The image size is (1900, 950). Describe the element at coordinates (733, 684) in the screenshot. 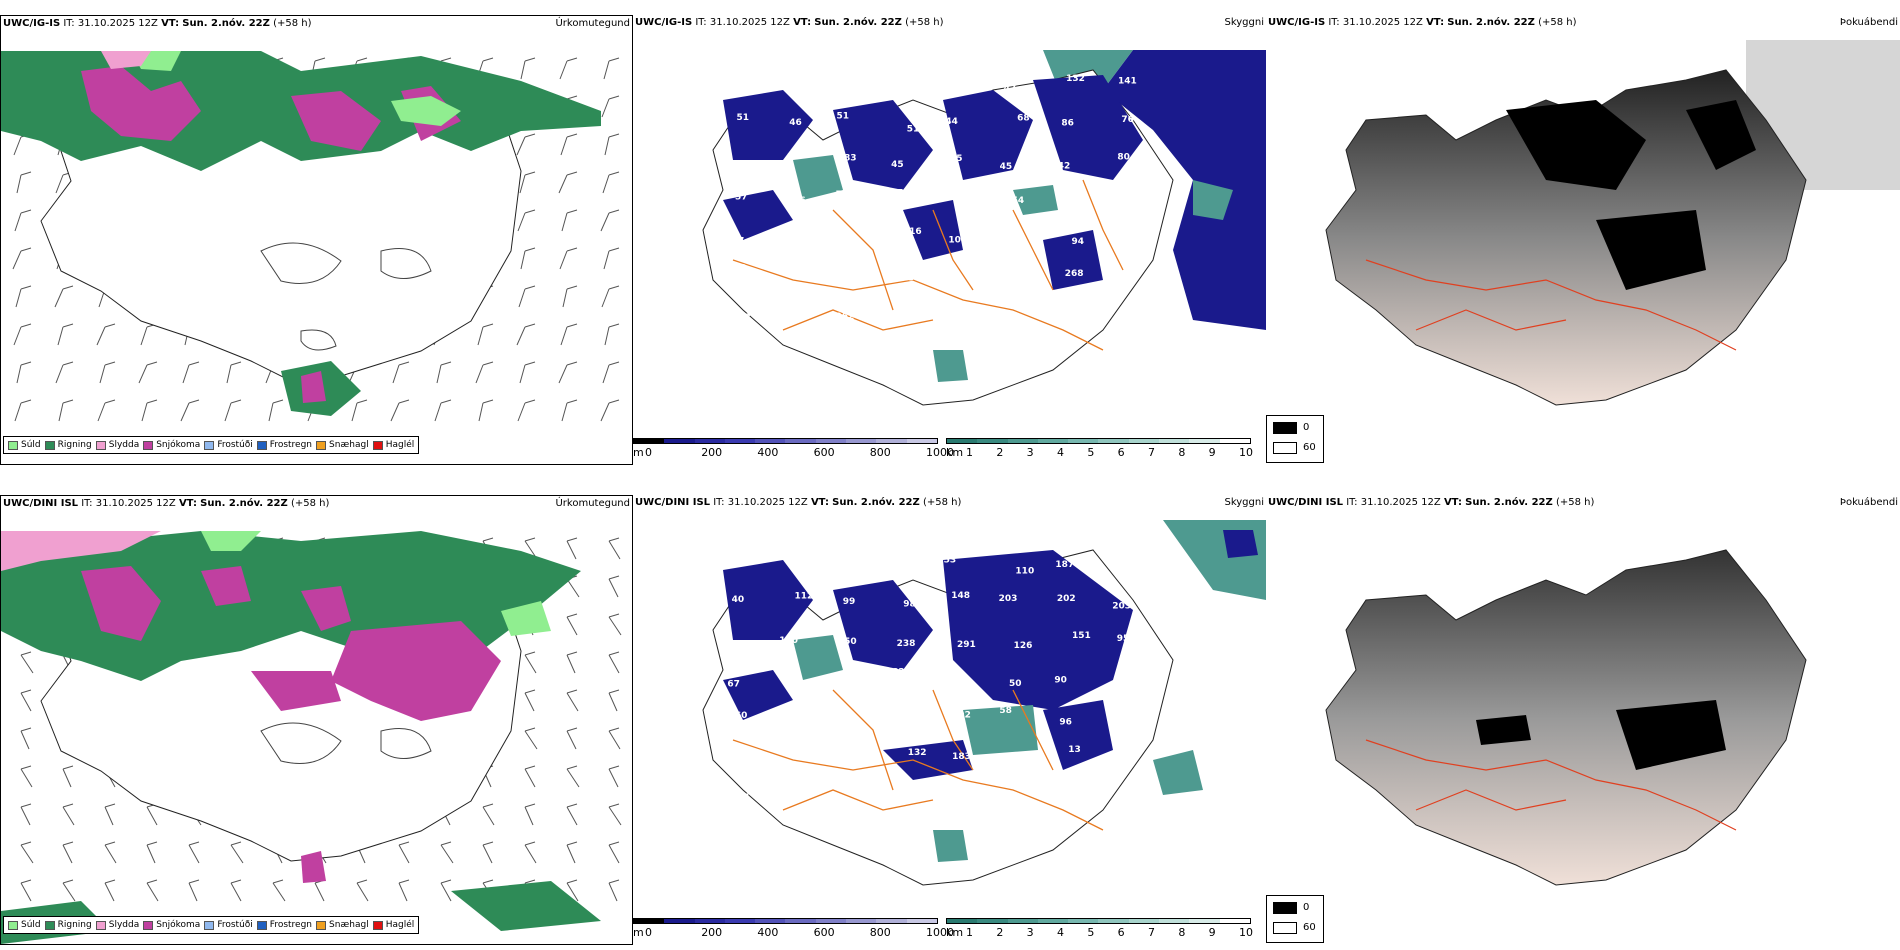

I see `visibility-value-label: 67` at that location.